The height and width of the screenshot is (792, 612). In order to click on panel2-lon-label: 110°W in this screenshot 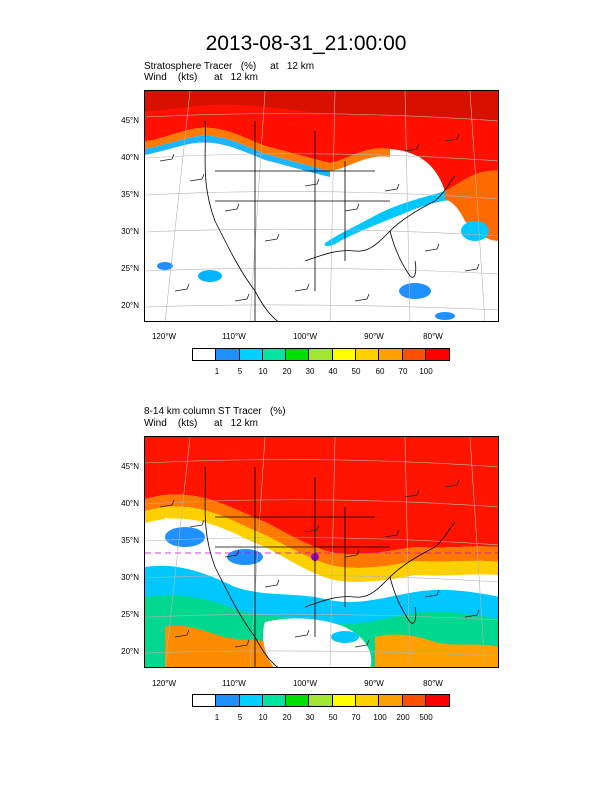, I will do `click(234, 683)`.